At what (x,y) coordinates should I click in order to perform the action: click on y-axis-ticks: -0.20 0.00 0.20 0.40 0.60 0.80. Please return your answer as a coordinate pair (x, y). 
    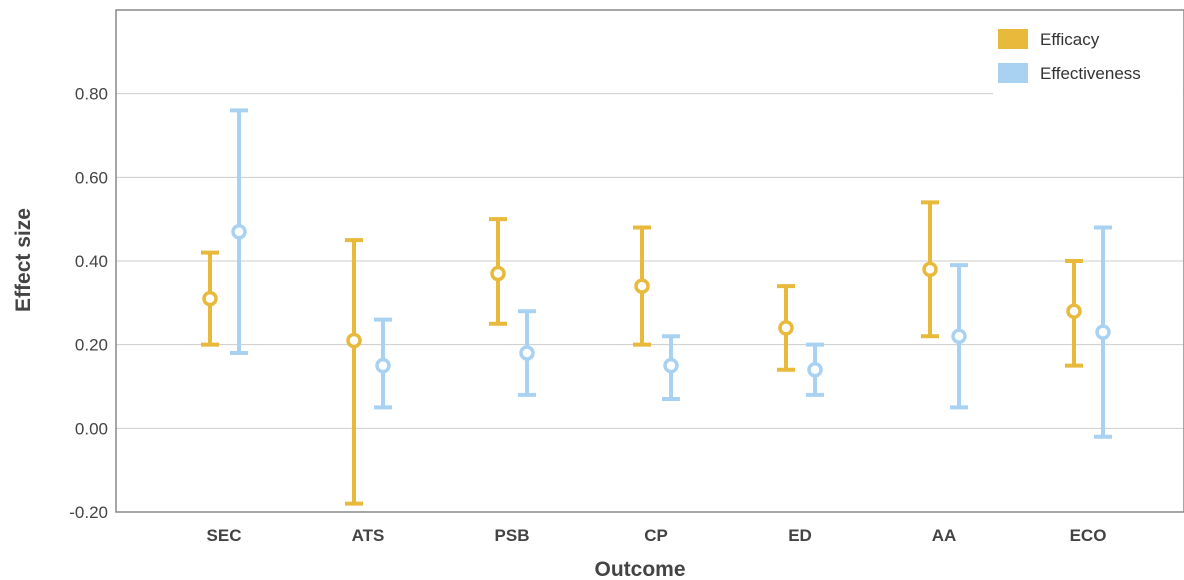
    Looking at the image, I should click on (88, 303).